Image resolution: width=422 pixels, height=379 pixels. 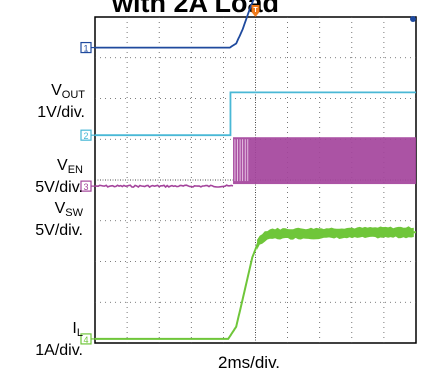 I want to click on channel-marker-1: 1, so click(x=87, y=47).